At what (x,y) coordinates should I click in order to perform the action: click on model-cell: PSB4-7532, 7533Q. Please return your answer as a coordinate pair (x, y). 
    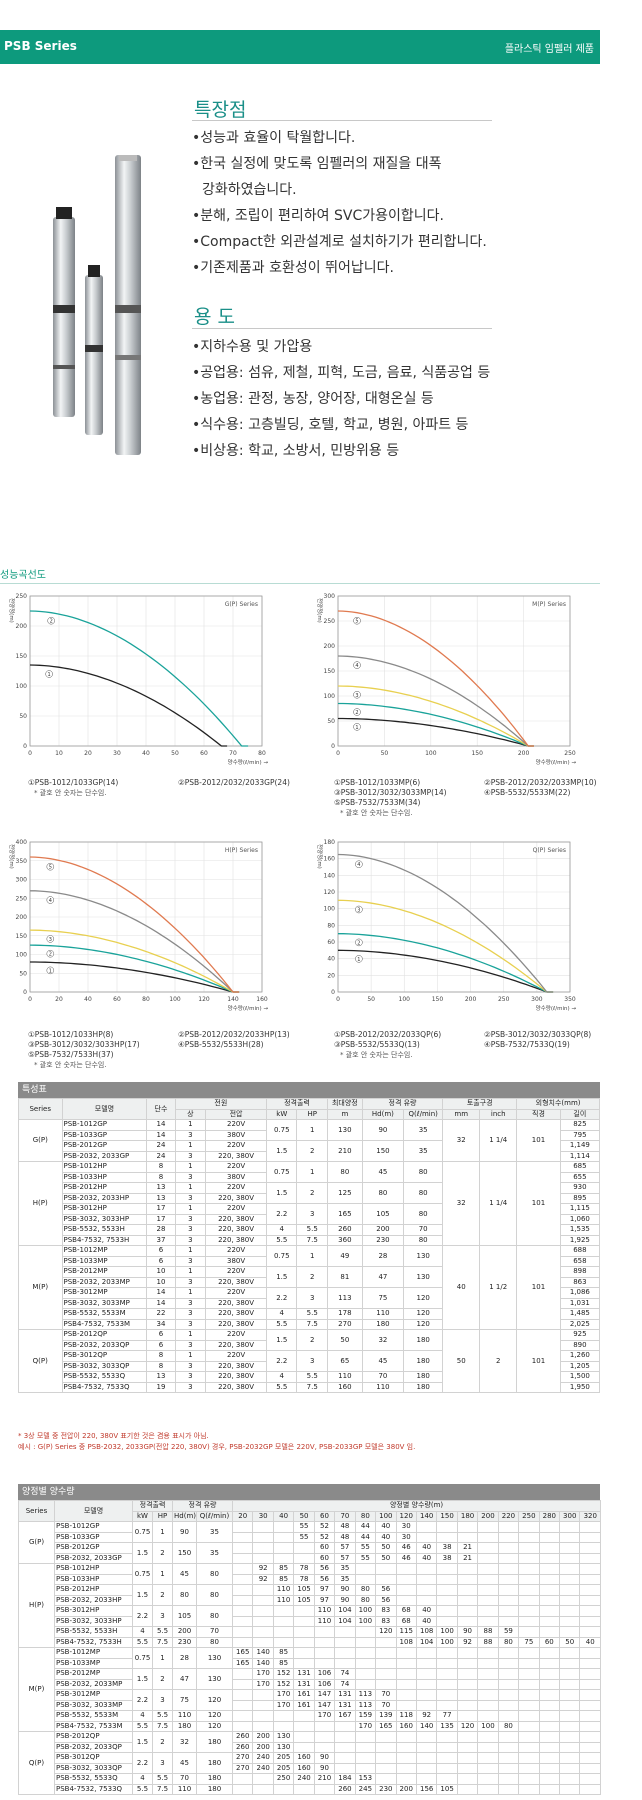
    Looking at the image, I should click on (104, 1387).